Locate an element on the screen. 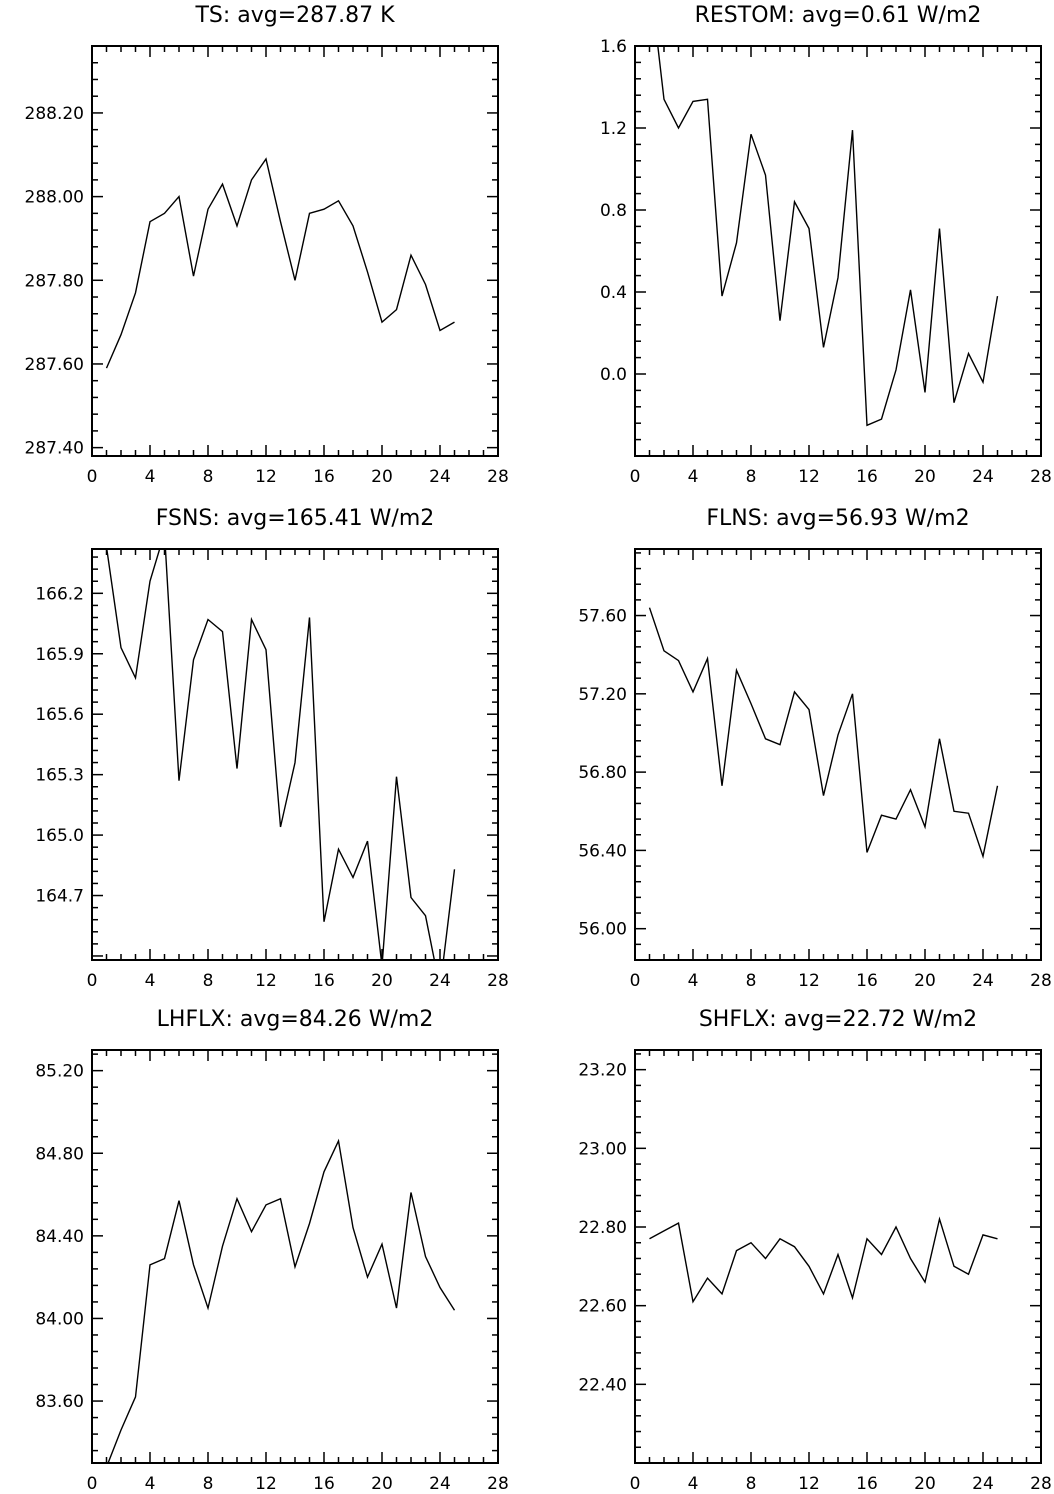  chart-title: FSNS: avg=165.41 W/m2 is located at coordinates (295, 518).